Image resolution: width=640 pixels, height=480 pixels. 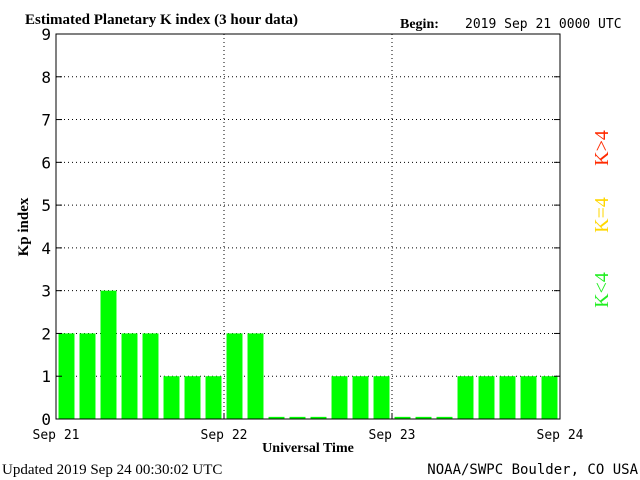 What do you see at coordinates (392, 435) in the screenshot?
I see `x-tick-label: Sep 23` at bounding box center [392, 435].